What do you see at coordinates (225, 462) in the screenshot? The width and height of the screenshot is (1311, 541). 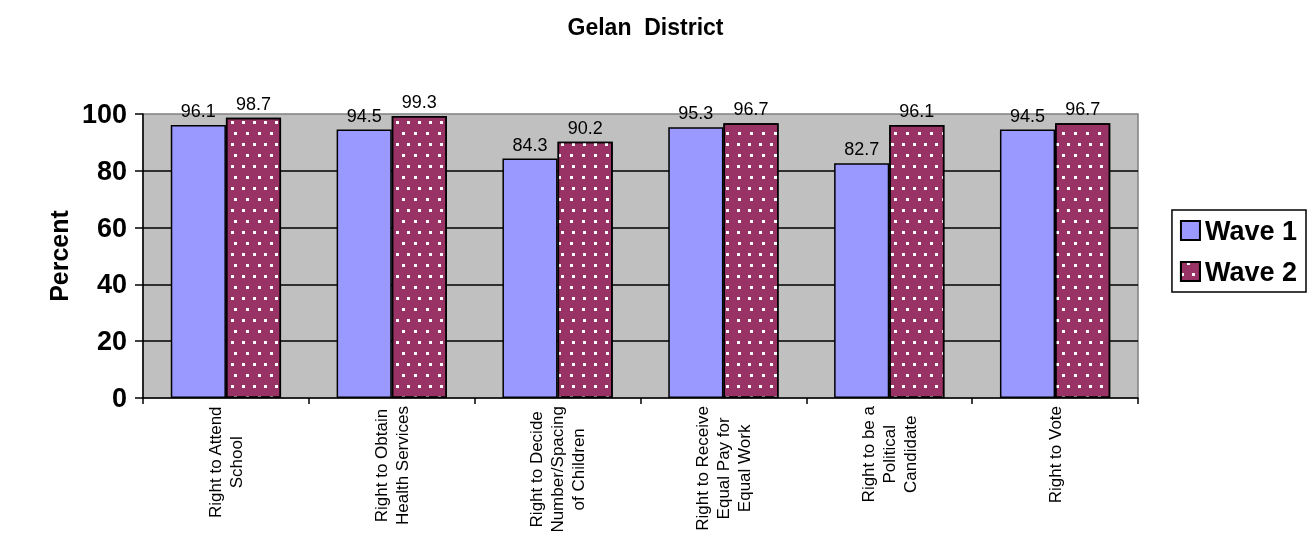 I see `x-tick-label: Right to Attend School` at bounding box center [225, 462].